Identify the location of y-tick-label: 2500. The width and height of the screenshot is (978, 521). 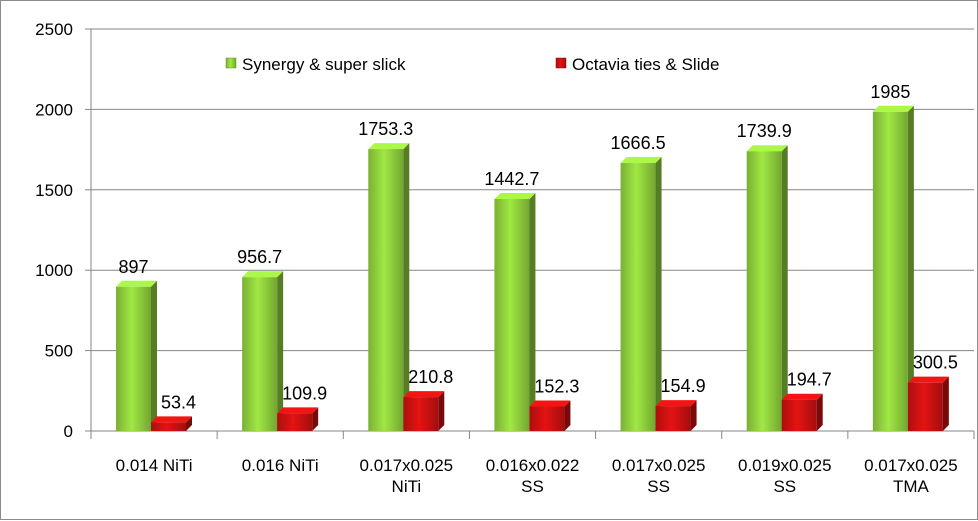
(54, 29).